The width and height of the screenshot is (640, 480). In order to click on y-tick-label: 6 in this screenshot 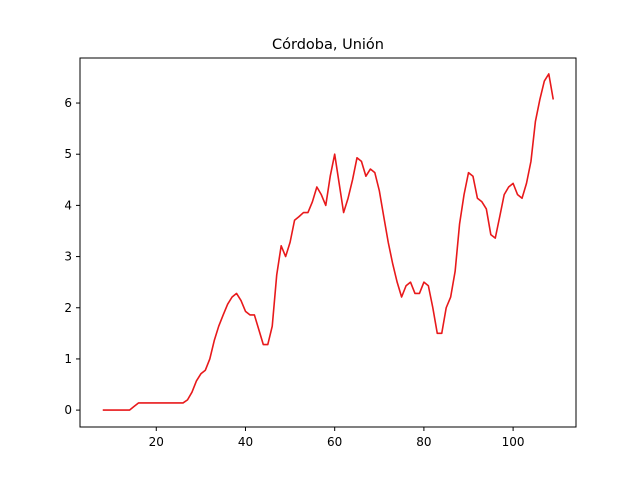, I will do `click(68, 103)`.